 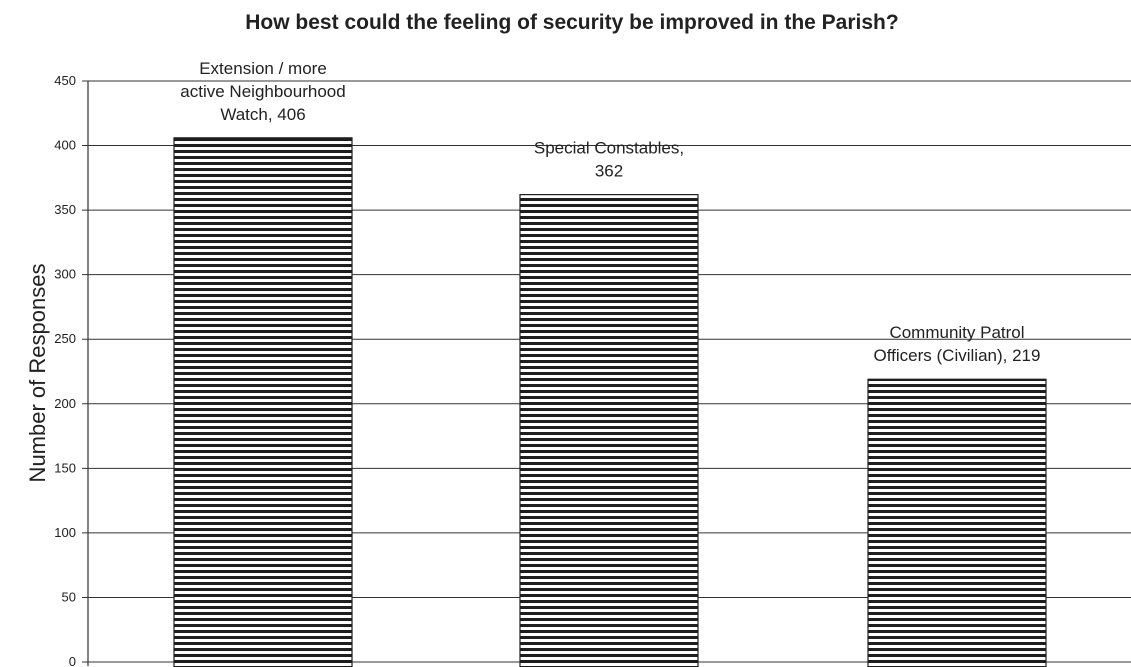 I want to click on data-label: Extension / more, so click(x=263, y=68).